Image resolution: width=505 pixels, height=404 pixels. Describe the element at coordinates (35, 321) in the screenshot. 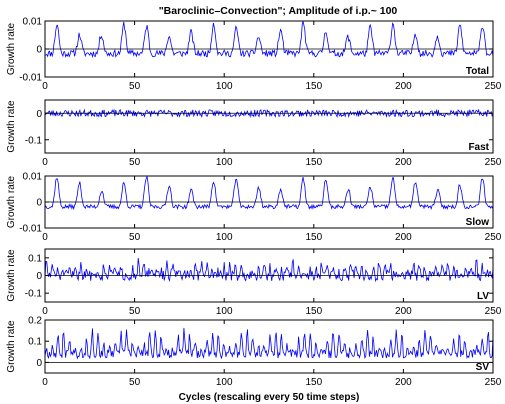

I see `y-tick-label: 0.2` at that location.